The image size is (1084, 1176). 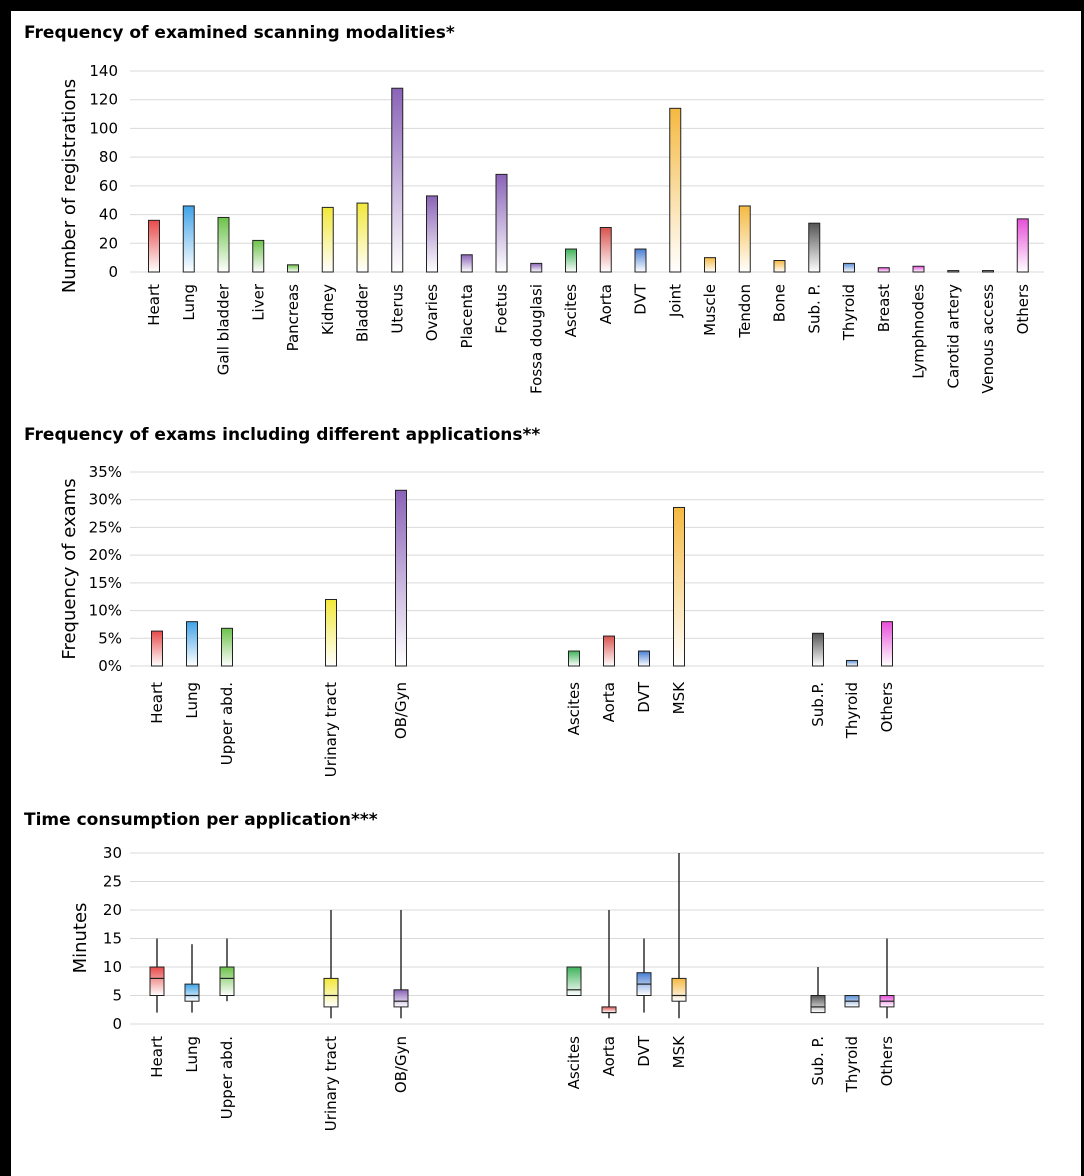 What do you see at coordinates (745, 311) in the screenshot?
I see `category-label: Tendon` at bounding box center [745, 311].